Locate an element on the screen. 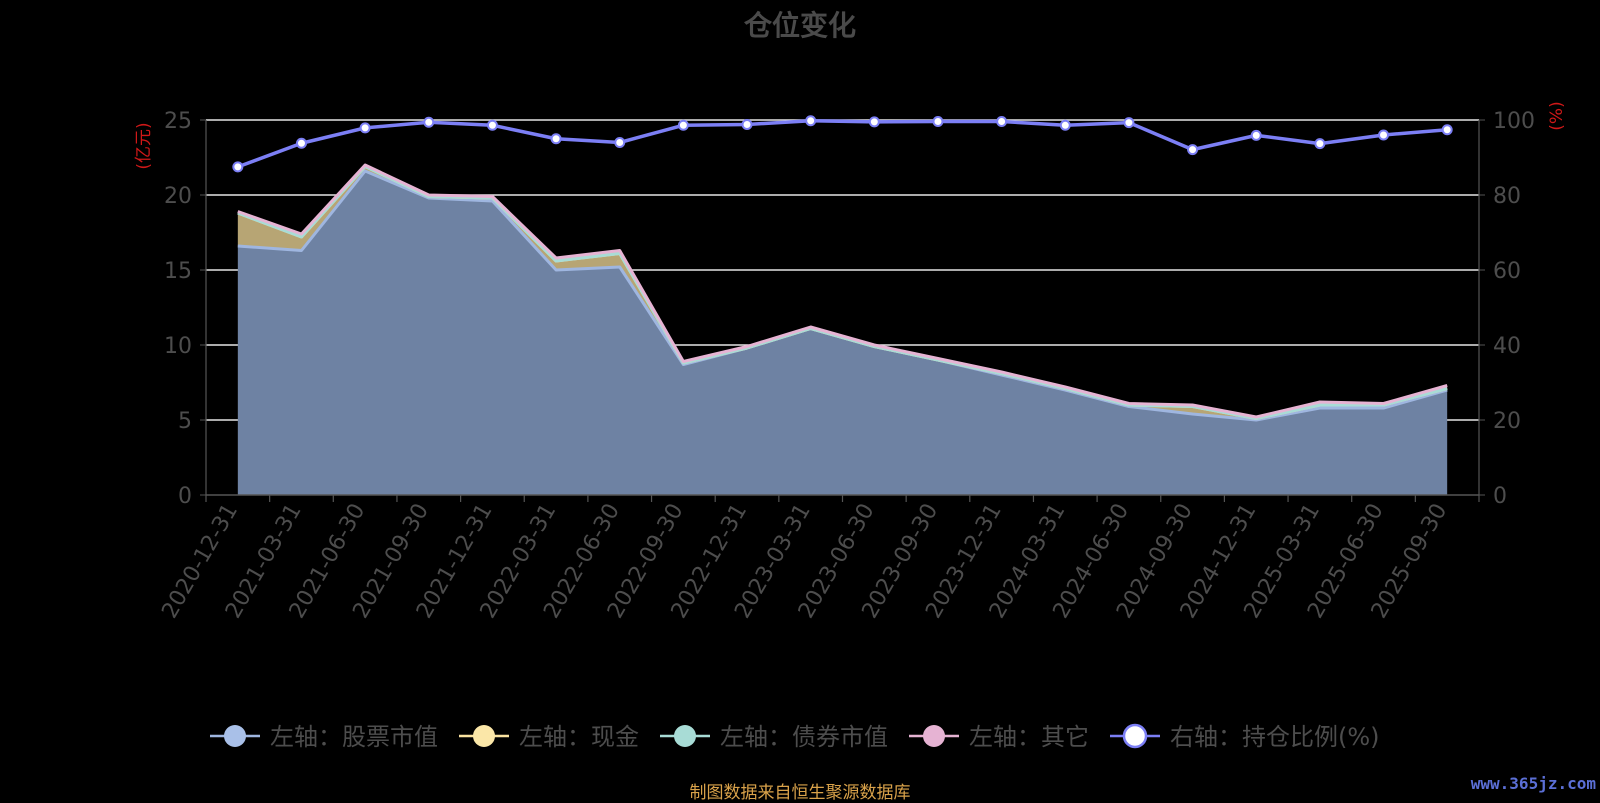 This screenshot has width=1600, height=803. chart-title: 仓位变化 is located at coordinates (799, 25).